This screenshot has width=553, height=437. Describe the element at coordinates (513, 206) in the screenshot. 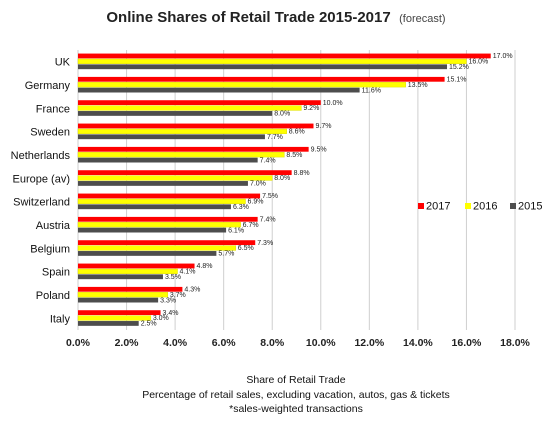

I see `legend-swatch-2015` at that location.